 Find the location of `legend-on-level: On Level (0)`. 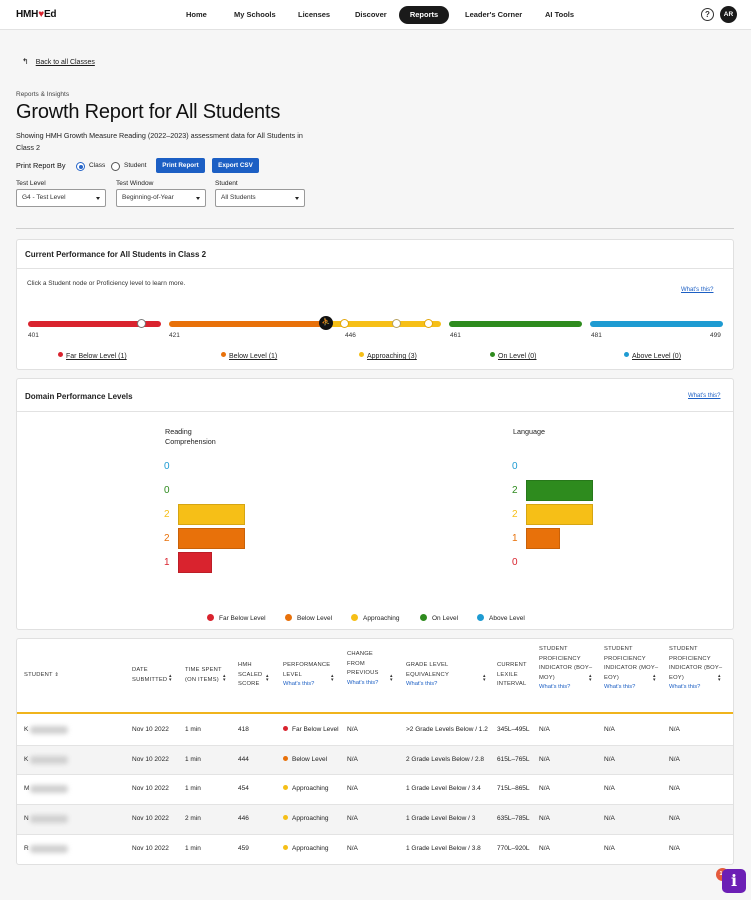

legend-on-level: On Level (0) is located at coordinates (513, 356).